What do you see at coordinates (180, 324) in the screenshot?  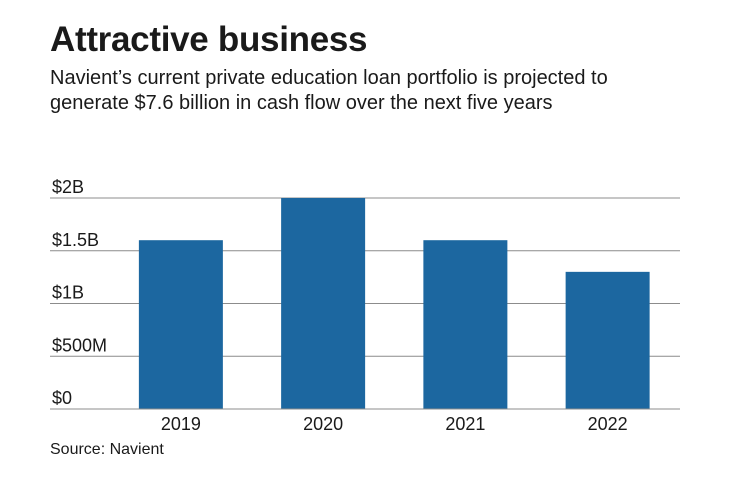 I see `bar-2019` at bounding box center [180, 324].